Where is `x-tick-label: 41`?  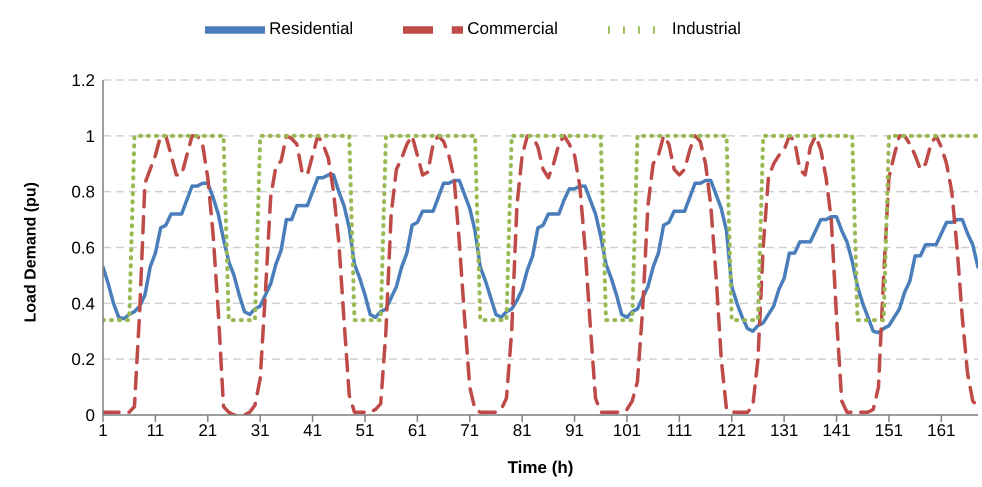
x-tick-label: 41 is located at coordinates (312, 430).